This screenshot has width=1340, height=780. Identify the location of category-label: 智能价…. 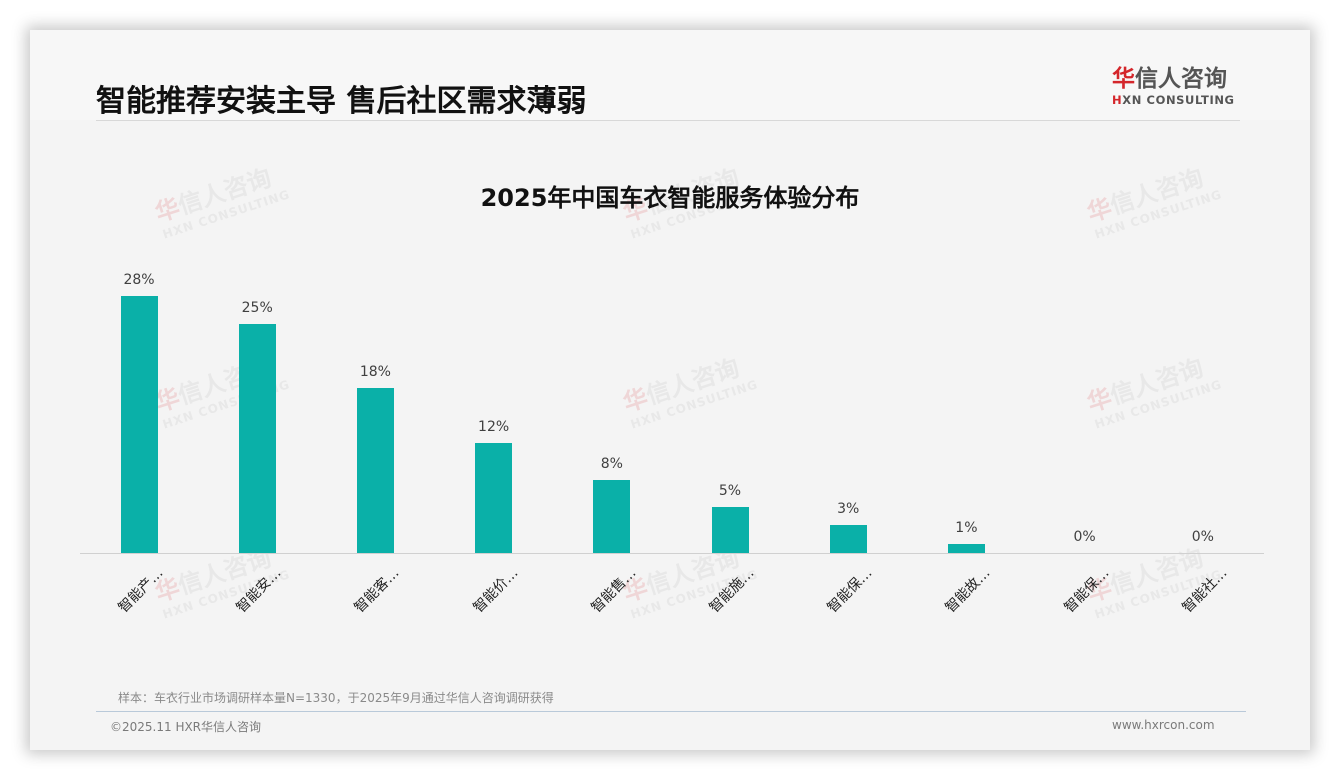
(496, 591).